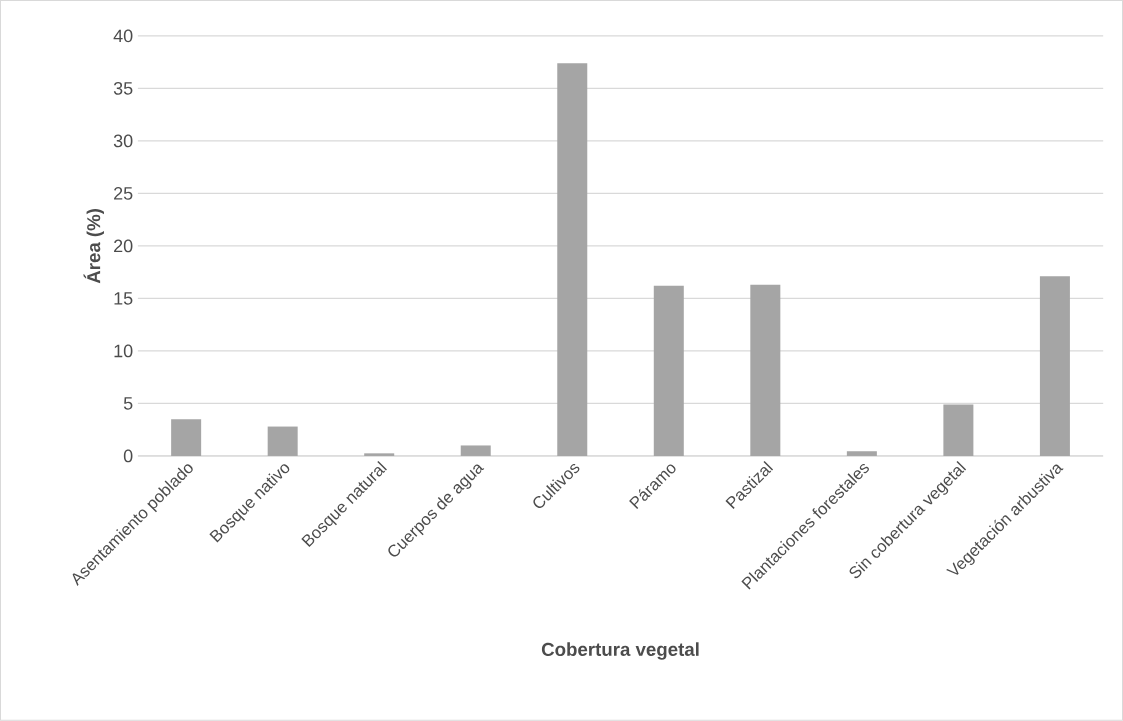 This screenshot has width=1123, height=721. Describe the element at coordinates (128, 456) in the screenshot. I see `y-tick-label: 0` at that location.